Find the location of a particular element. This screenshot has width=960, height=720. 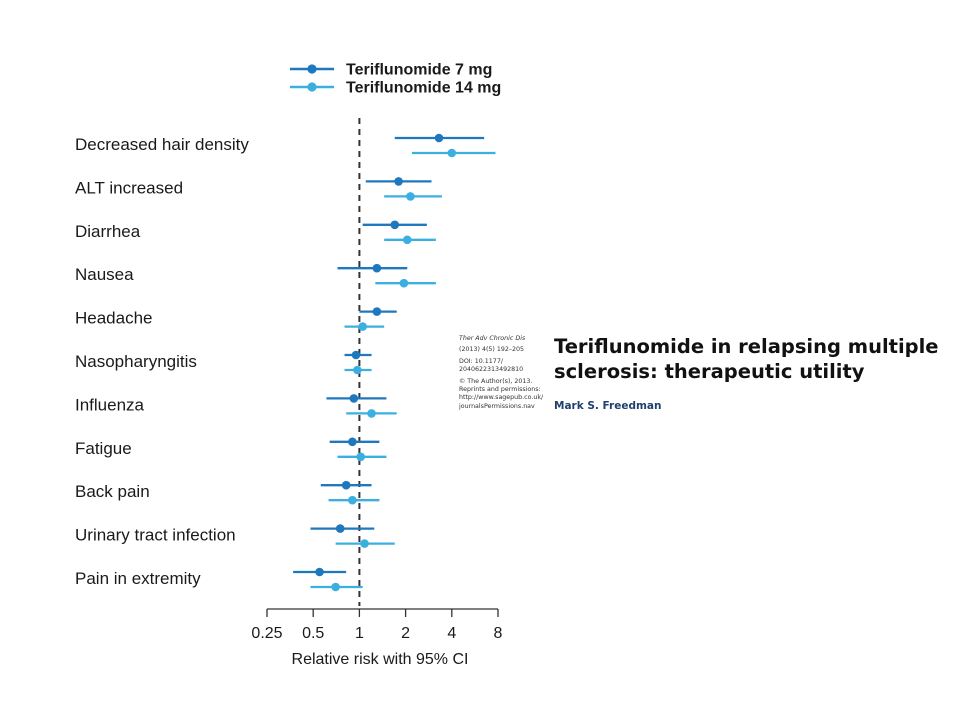

category-label: Pain in extremity is located at coordinates (138, 578).